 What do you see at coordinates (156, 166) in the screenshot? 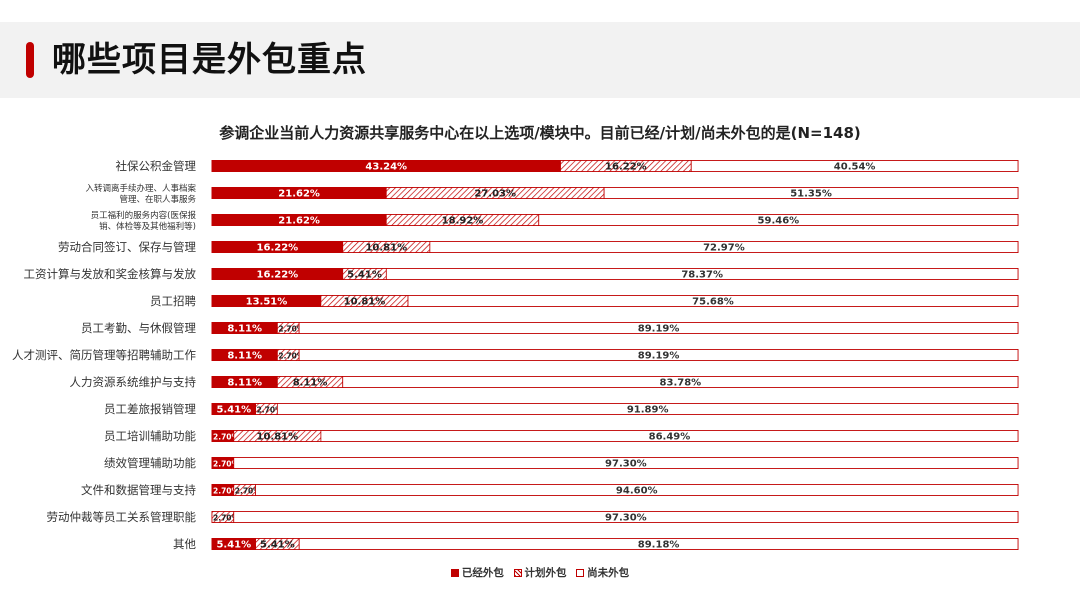
I see `category-label: 社保公积金管理` at bounding box center [156, 166].